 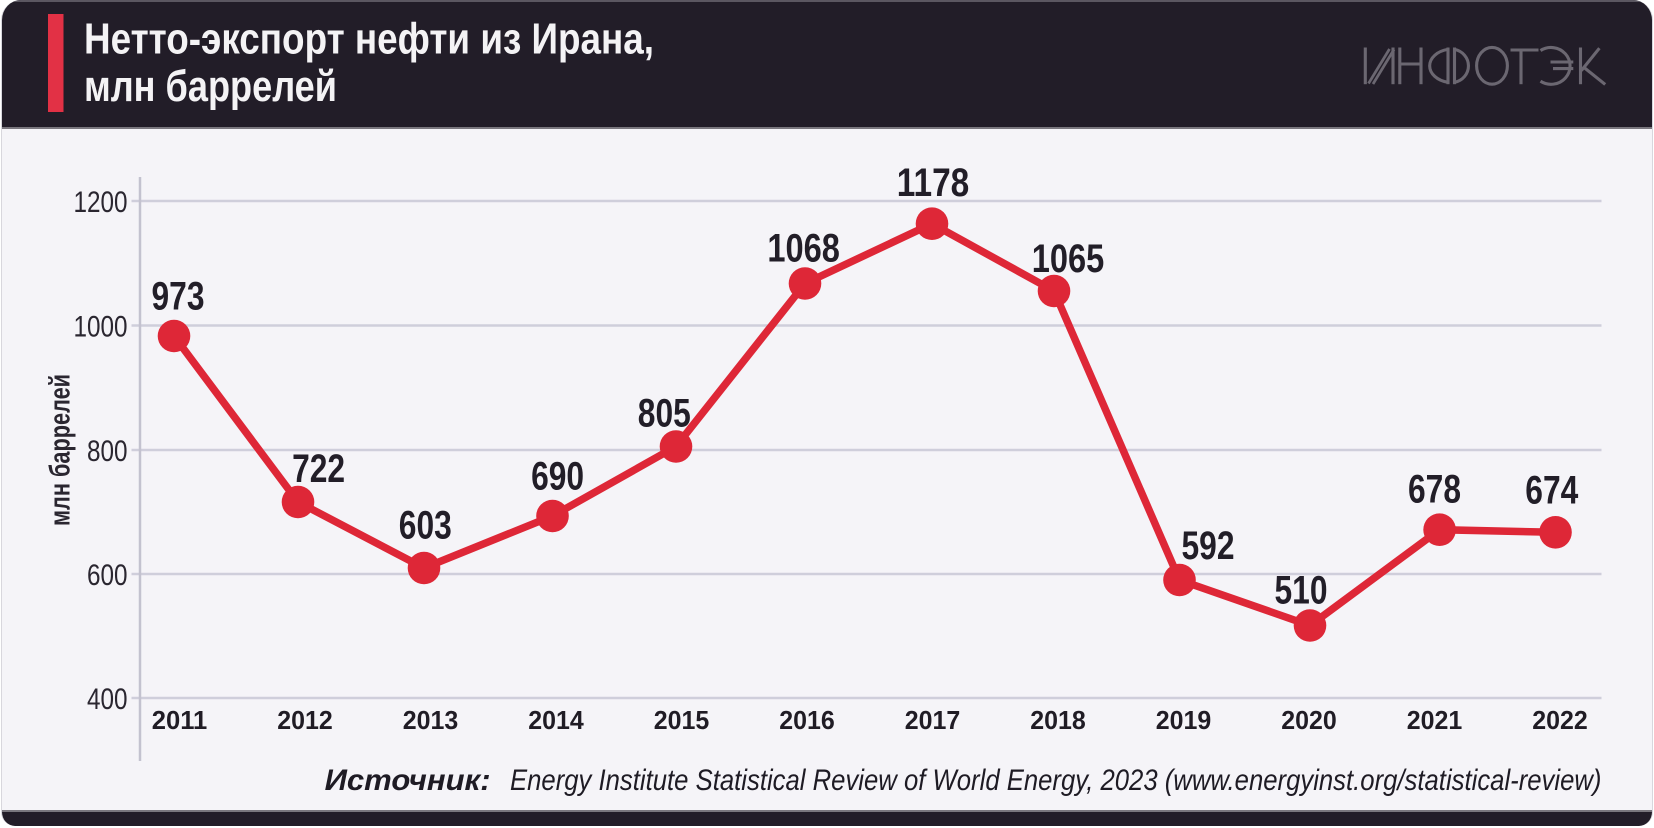 I want to click on svg-text: 1178, so click(x=933, y=183).